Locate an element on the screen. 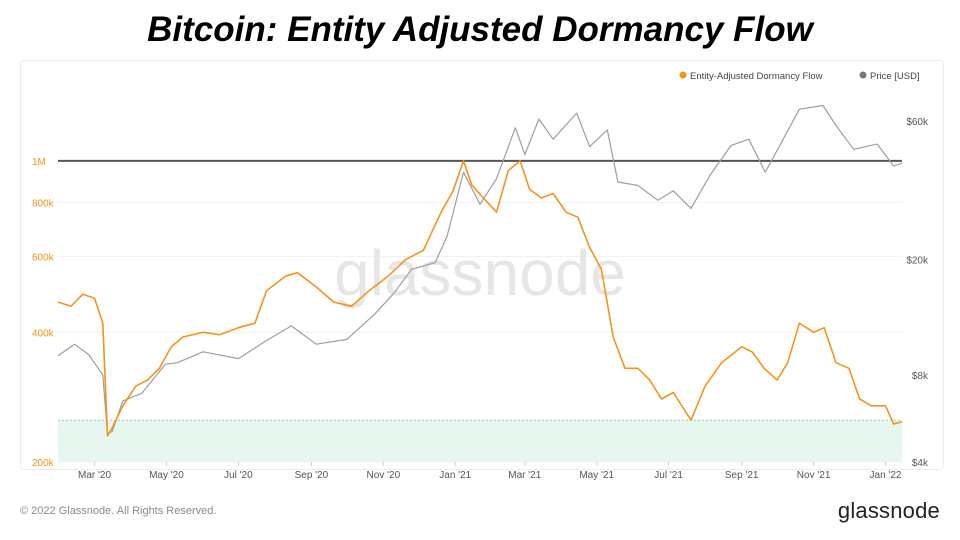  x-tick-label: May '20 is located at coordinates (166, 475).